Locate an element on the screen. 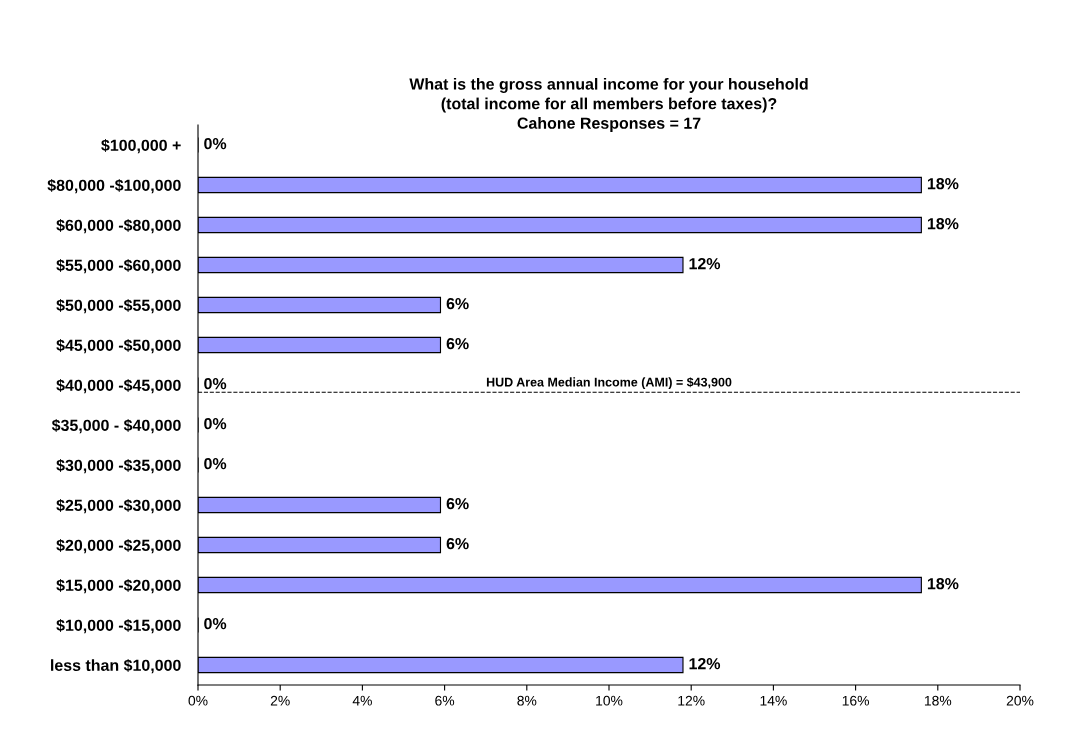  chart-title: What is the gross annual income for your household (total income for all members before taxes)? Cahone Responses = 17 is located at coordinates (608, 105).